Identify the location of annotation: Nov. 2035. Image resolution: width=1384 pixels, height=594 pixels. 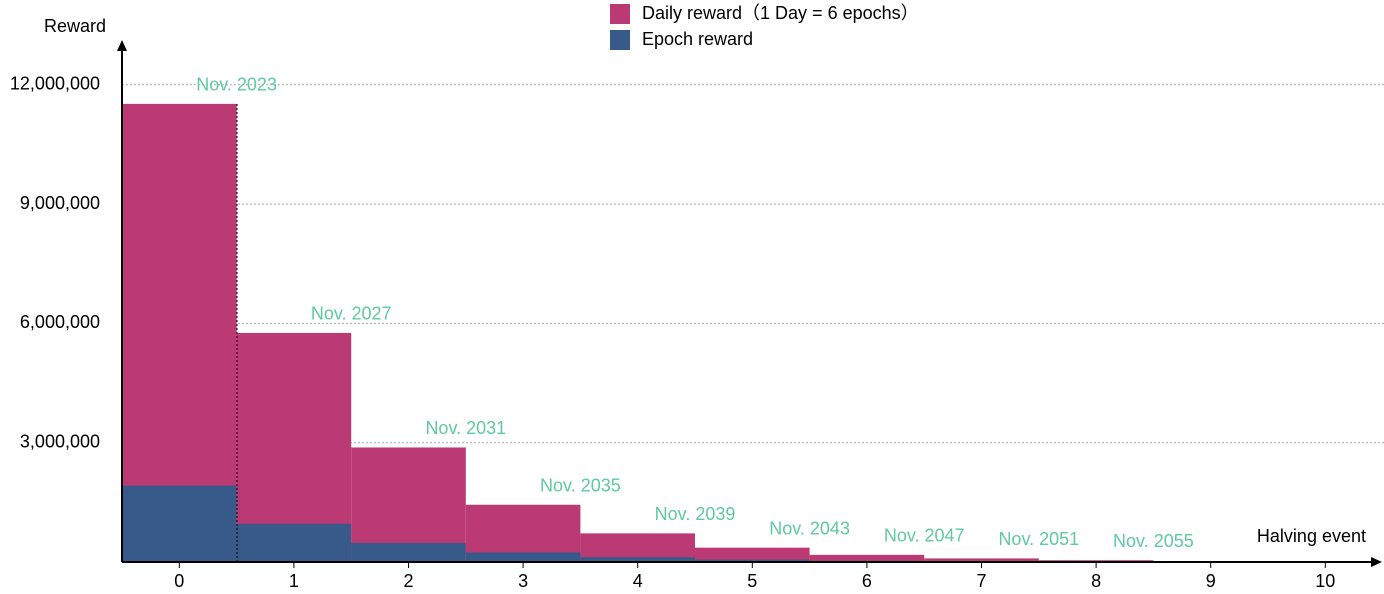
(580, 485).